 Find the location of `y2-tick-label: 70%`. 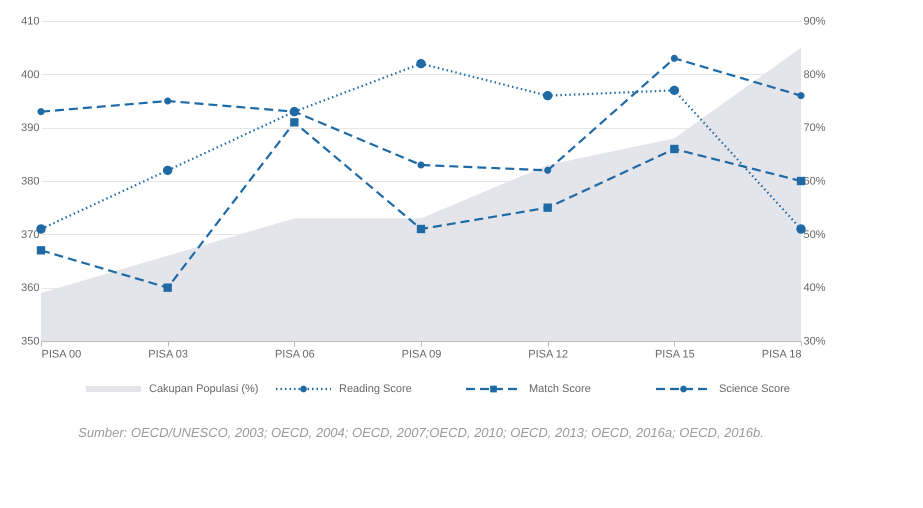

y2-tick-label: 70% is located at coordinates (815, 128).